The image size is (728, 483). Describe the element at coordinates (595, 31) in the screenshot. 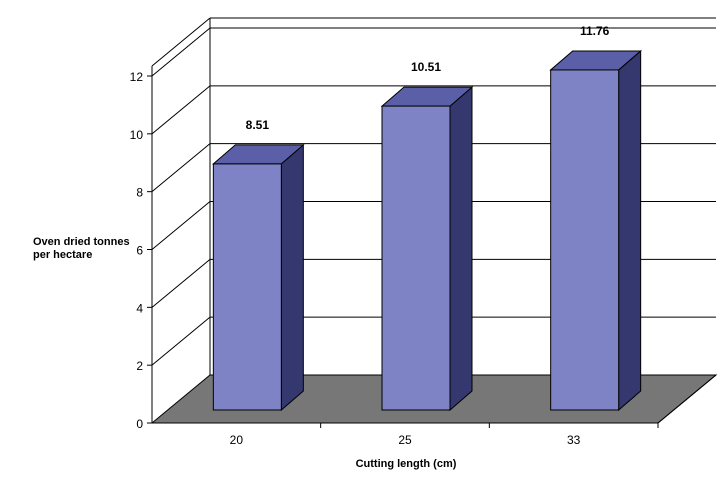

I see `data-label-33: 11.76` at that location.